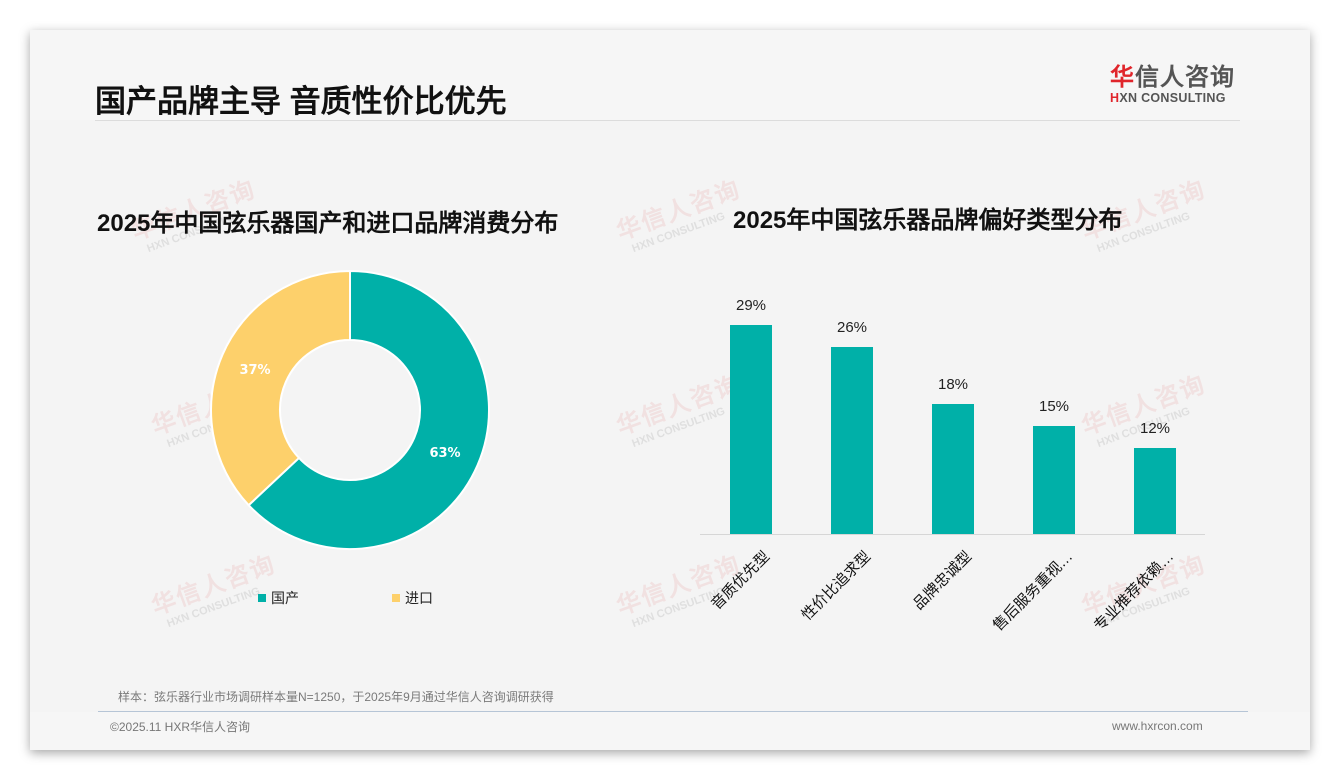  I want to click on footer-divider, so click(673, 711).